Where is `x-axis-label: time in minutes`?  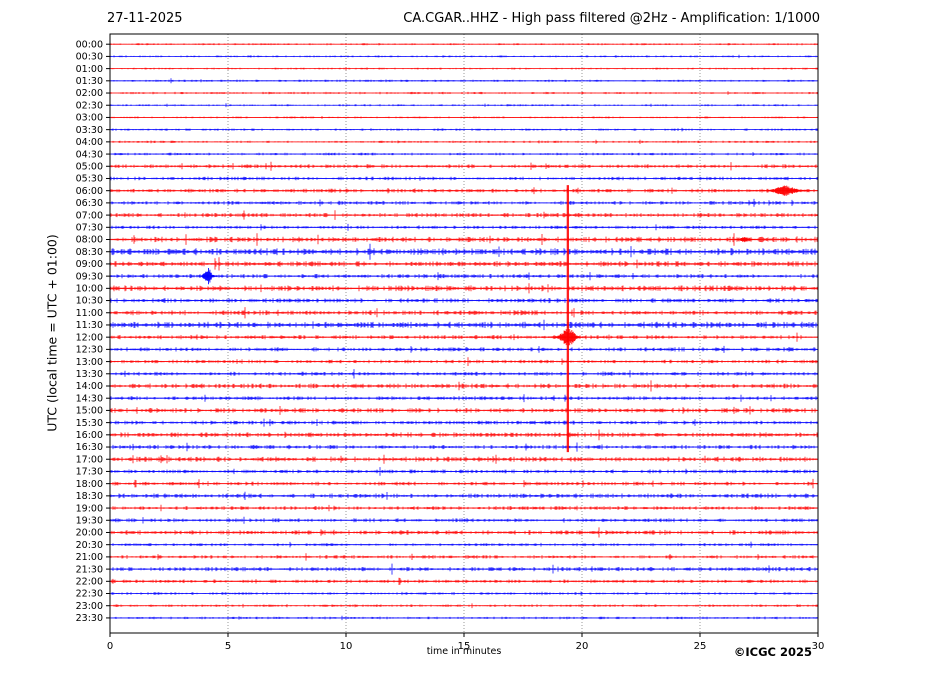
x-axis-label: time in minutes is located at coordinates (464, 651).